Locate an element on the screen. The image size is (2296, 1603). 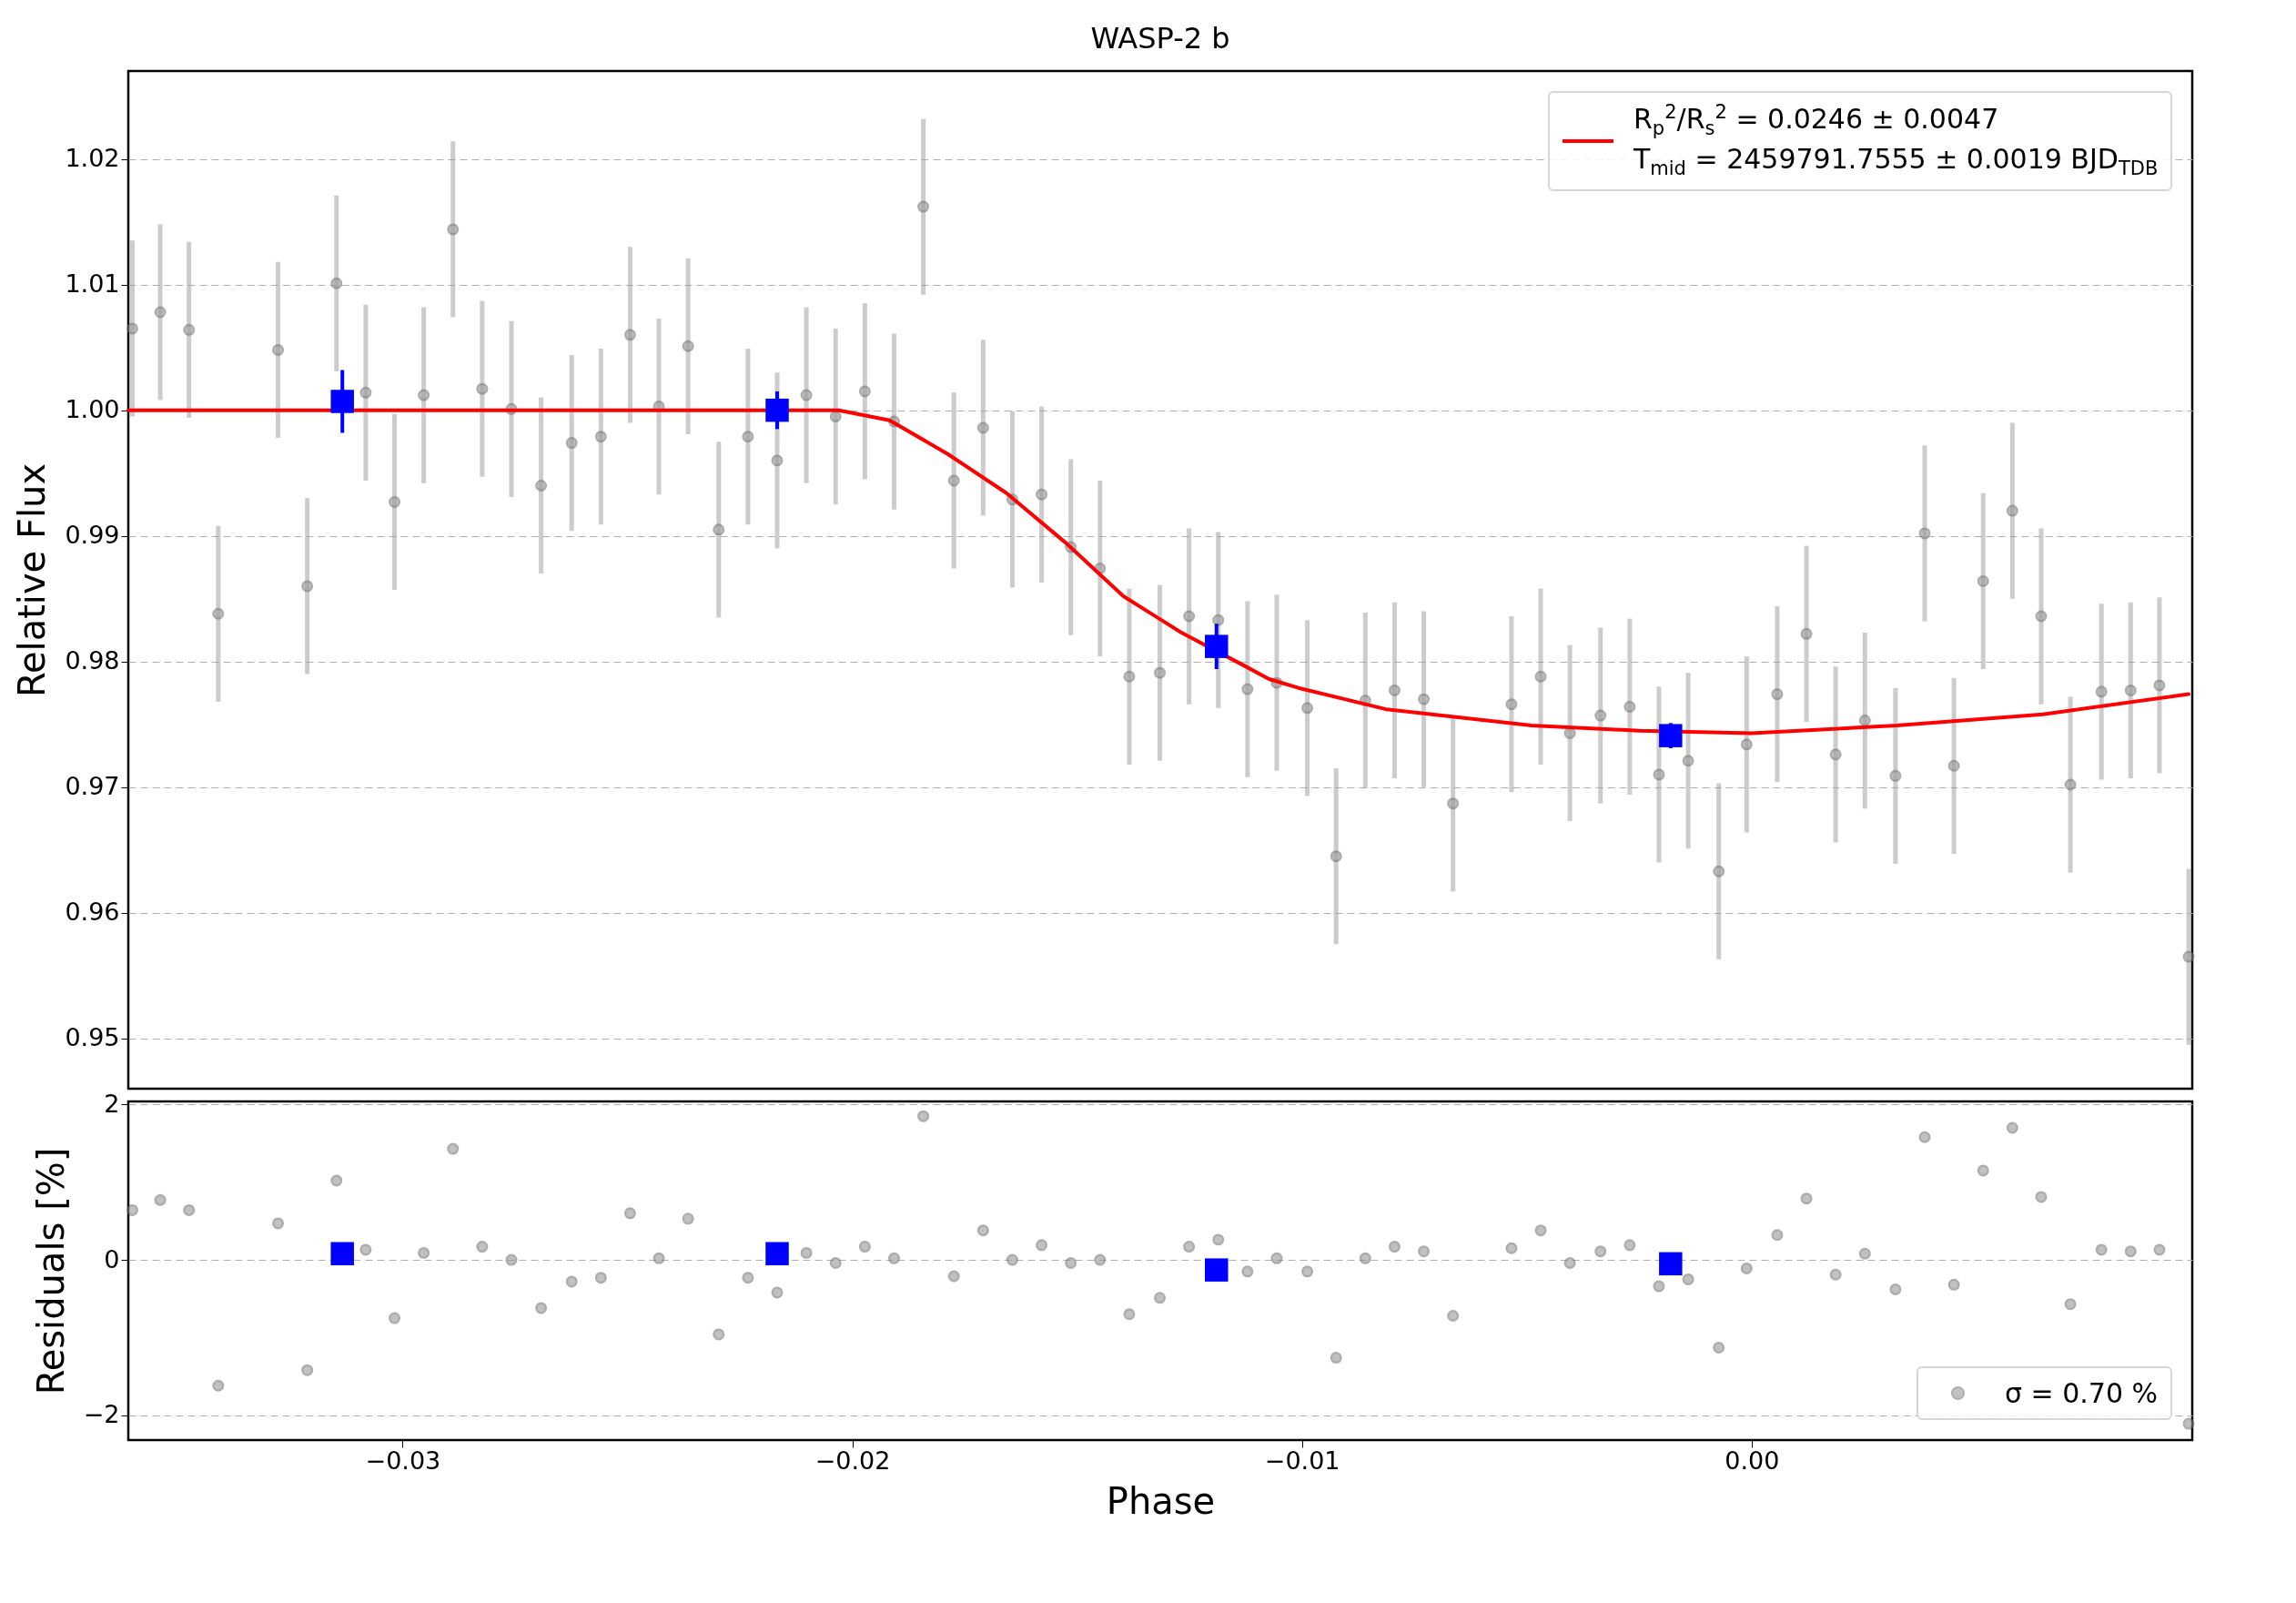
x-tick-label: −0.01 is located at coordinates (1302, 1460).